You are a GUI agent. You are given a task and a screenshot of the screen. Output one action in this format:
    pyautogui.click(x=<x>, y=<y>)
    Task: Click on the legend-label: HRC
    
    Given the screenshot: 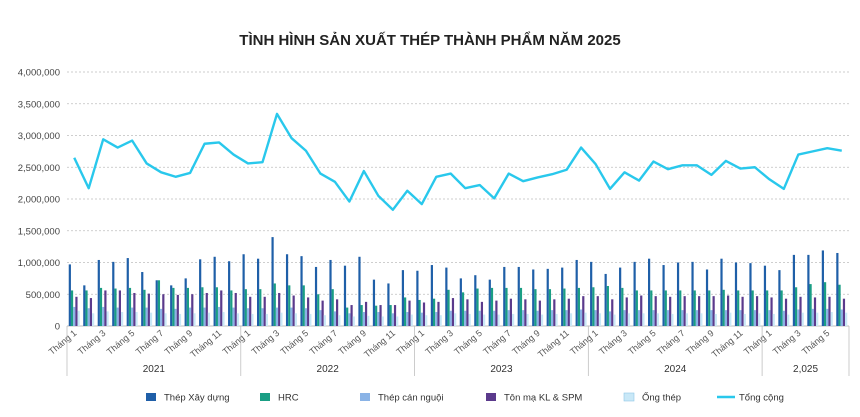 What is the action you would take?
    pyautogui.click(x=288, y=398)
    